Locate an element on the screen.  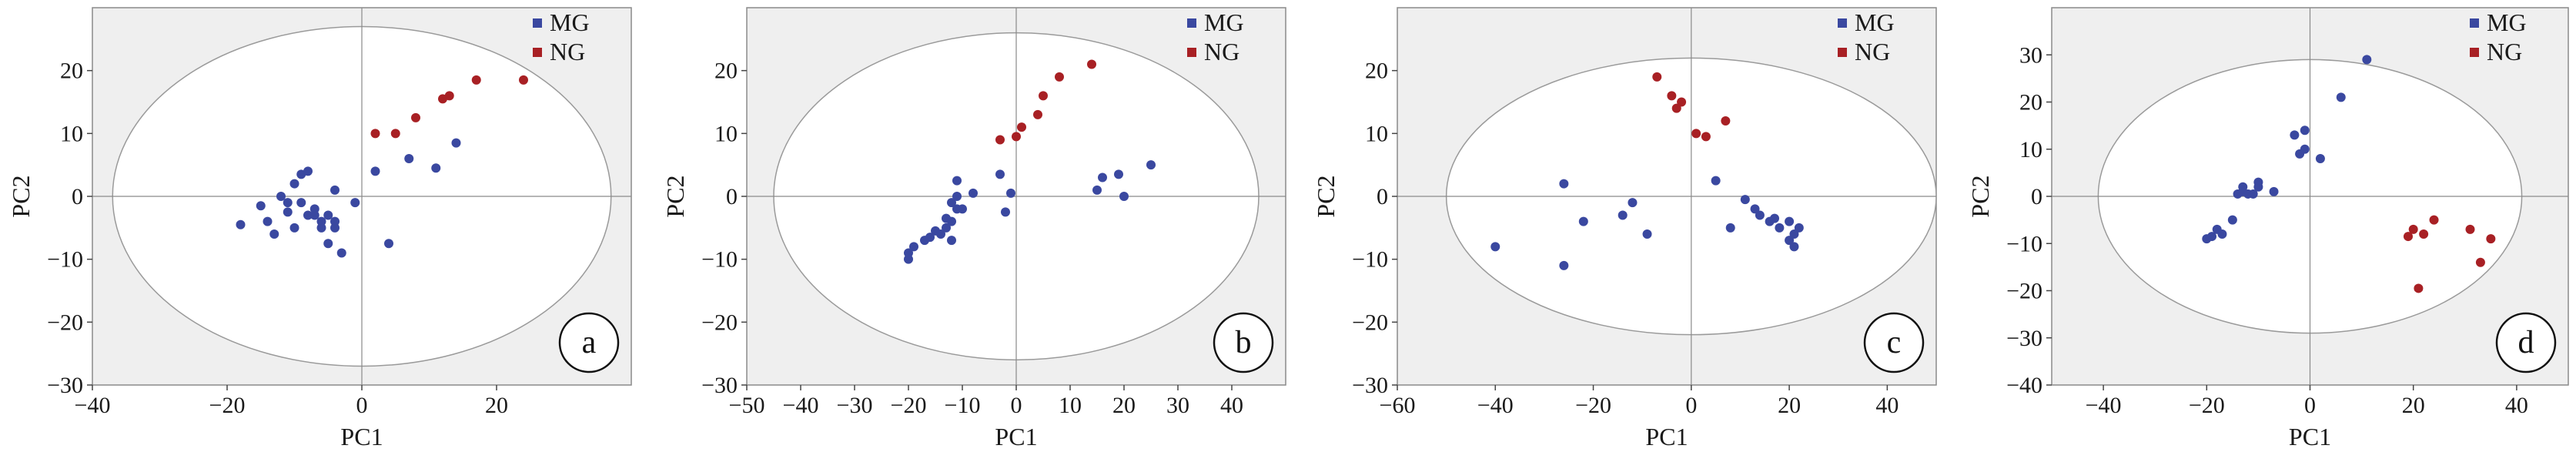
panel-label: b is located at coordinates (1244, 342).